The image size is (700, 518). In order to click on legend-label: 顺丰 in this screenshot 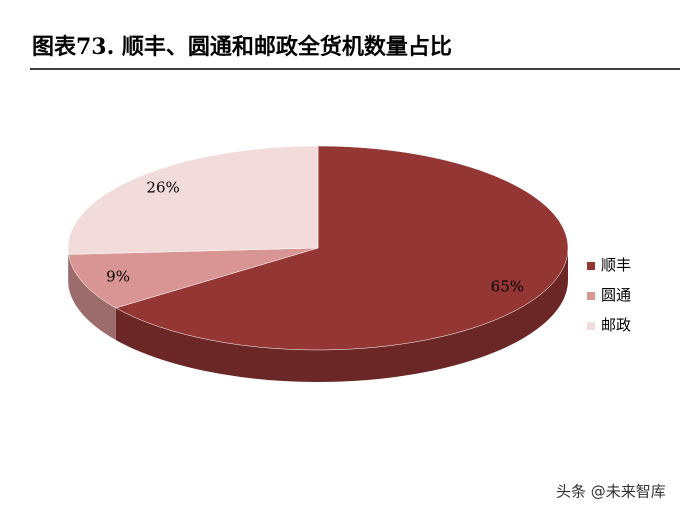, I will do `click(616, 265)`.